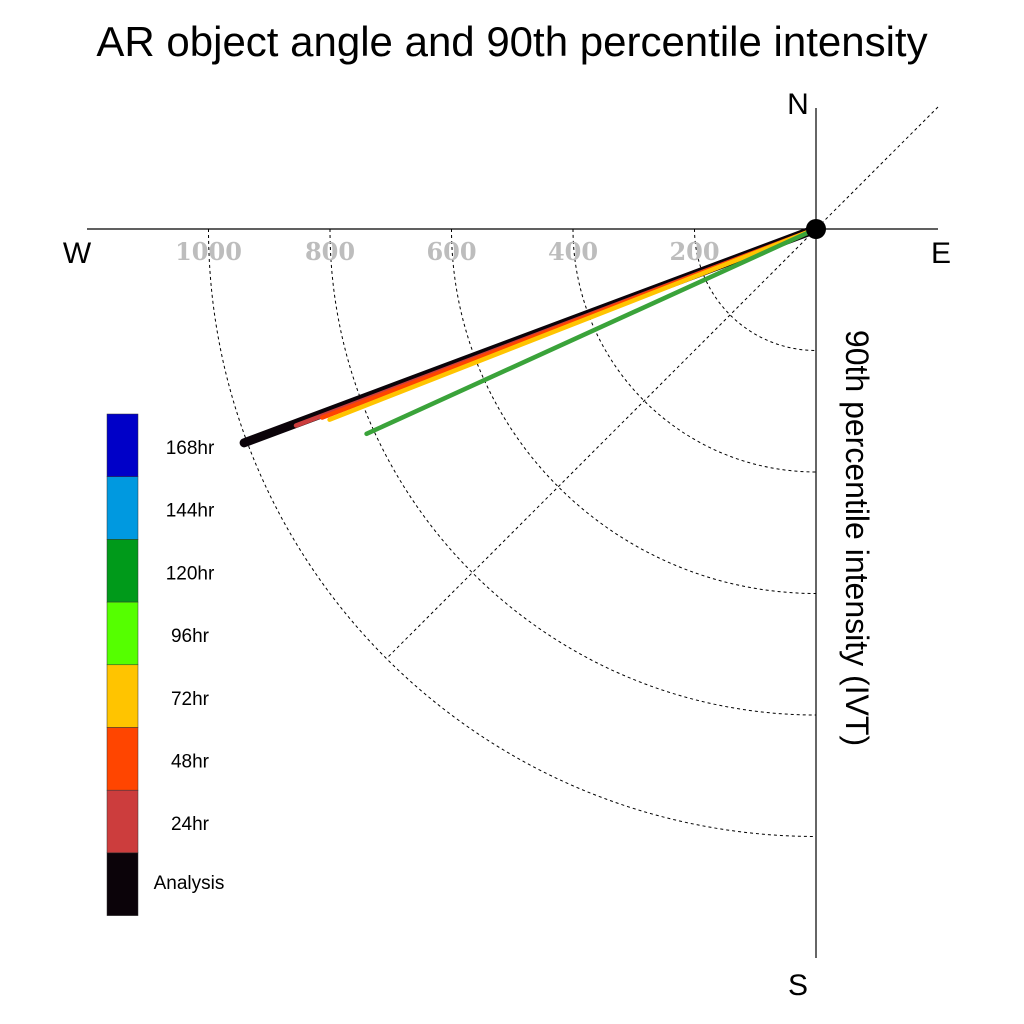 The height and width of the screenshot is (1024, 1024). What do you see at coordinates (122, 445) in the screenshot?
I see `legend-swatch-168hr` at bounding box center [122, 445].